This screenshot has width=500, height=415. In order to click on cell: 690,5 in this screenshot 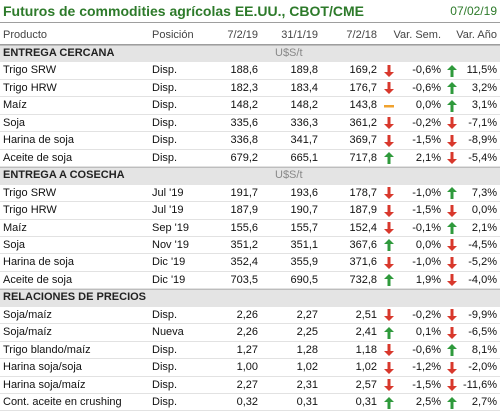, I will do `click(304, 279)`.